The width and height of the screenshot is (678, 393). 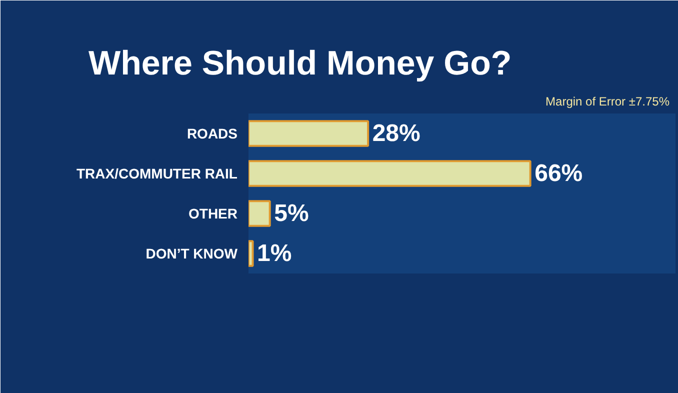 I want to click on y-tick-label: OTHER, so click(x=213, y=214).